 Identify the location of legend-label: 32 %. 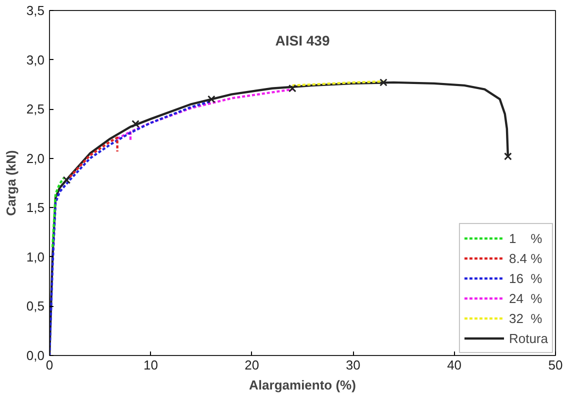
(525, 318).